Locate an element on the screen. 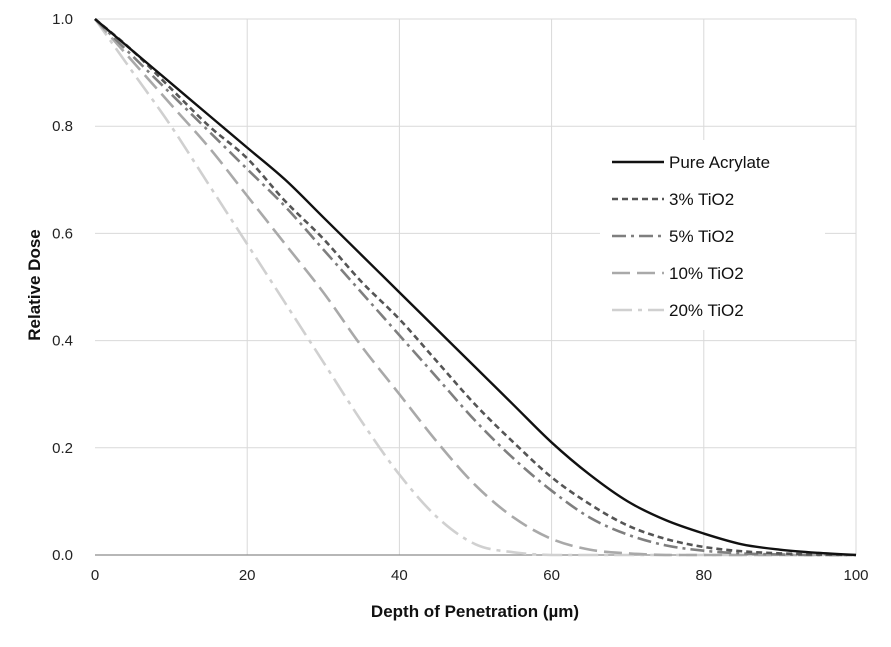  y-tick-label: 1.0 is located at coordinates (62, 19).